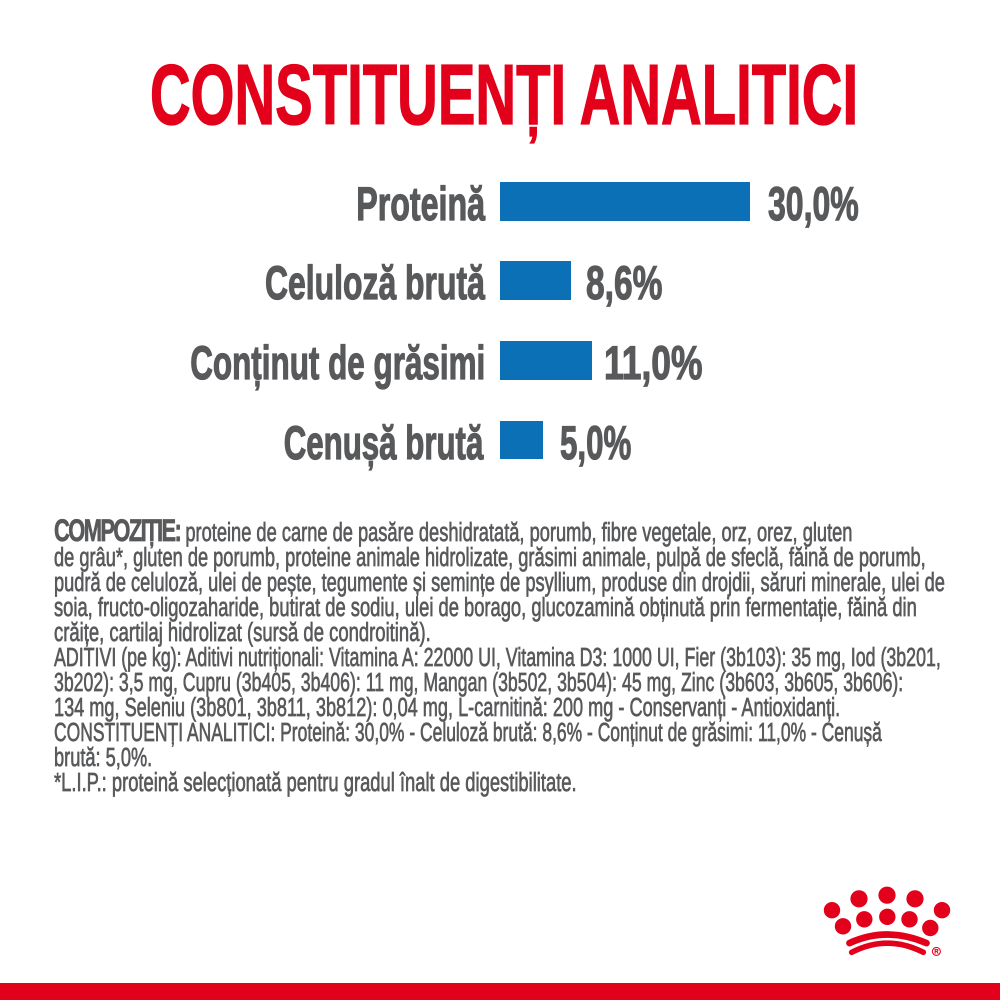 The height and width of the screenshot is (1000, 1000). Describe the element at coordinates (936, 953) in the screenshot. I see `svg-text: R` at that location.